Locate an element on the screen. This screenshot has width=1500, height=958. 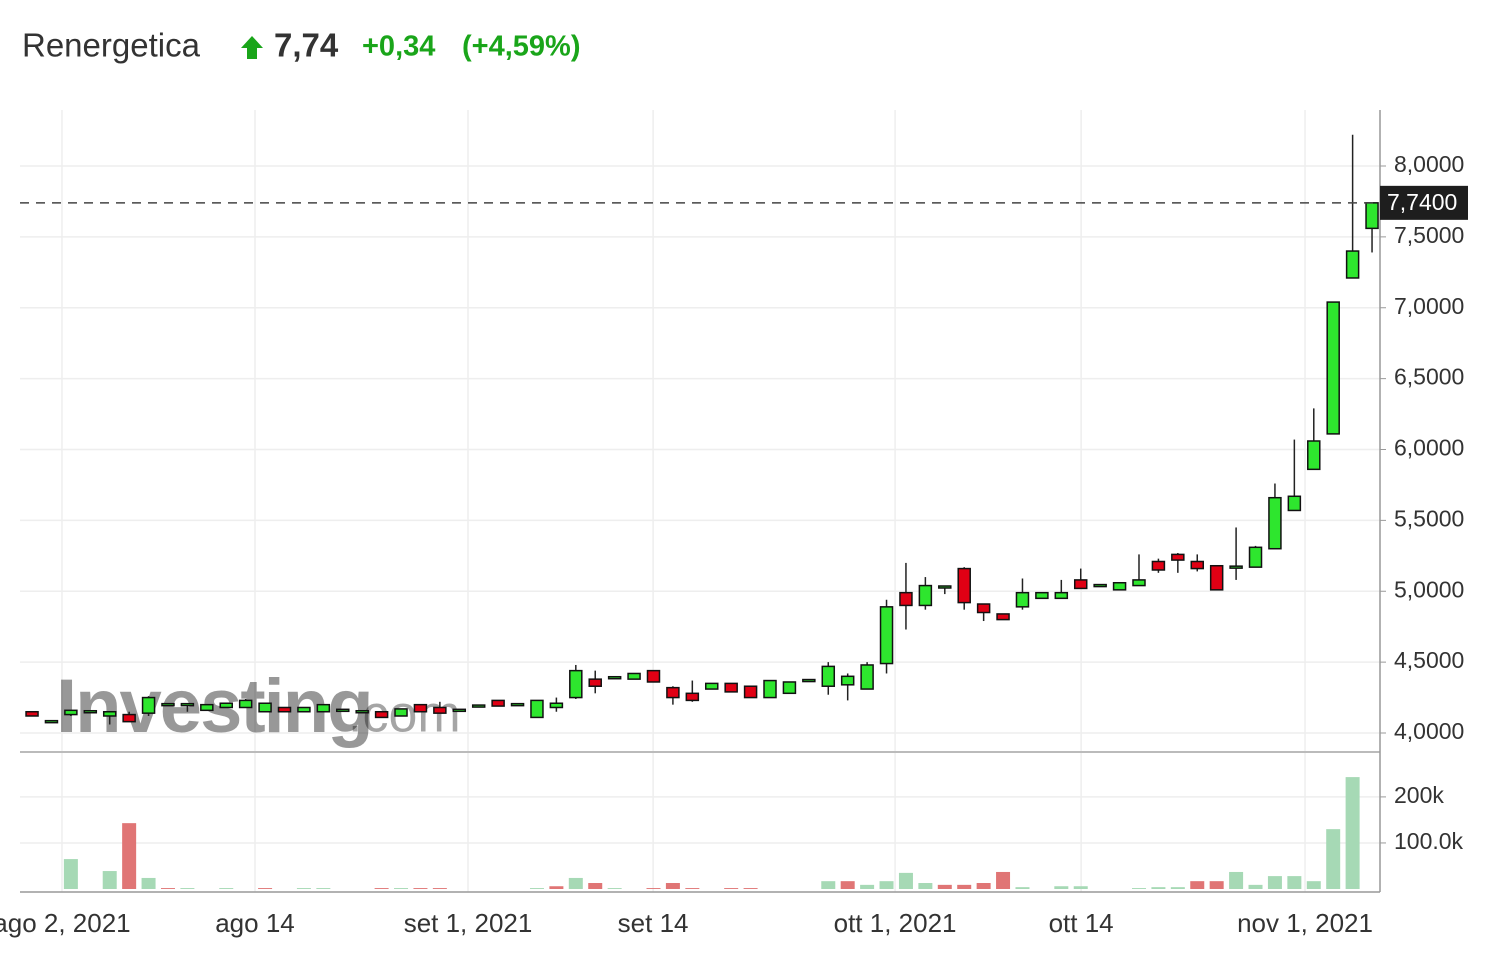
x-tick-label: ago 2, 2021 is located at coordinates (65, 923).